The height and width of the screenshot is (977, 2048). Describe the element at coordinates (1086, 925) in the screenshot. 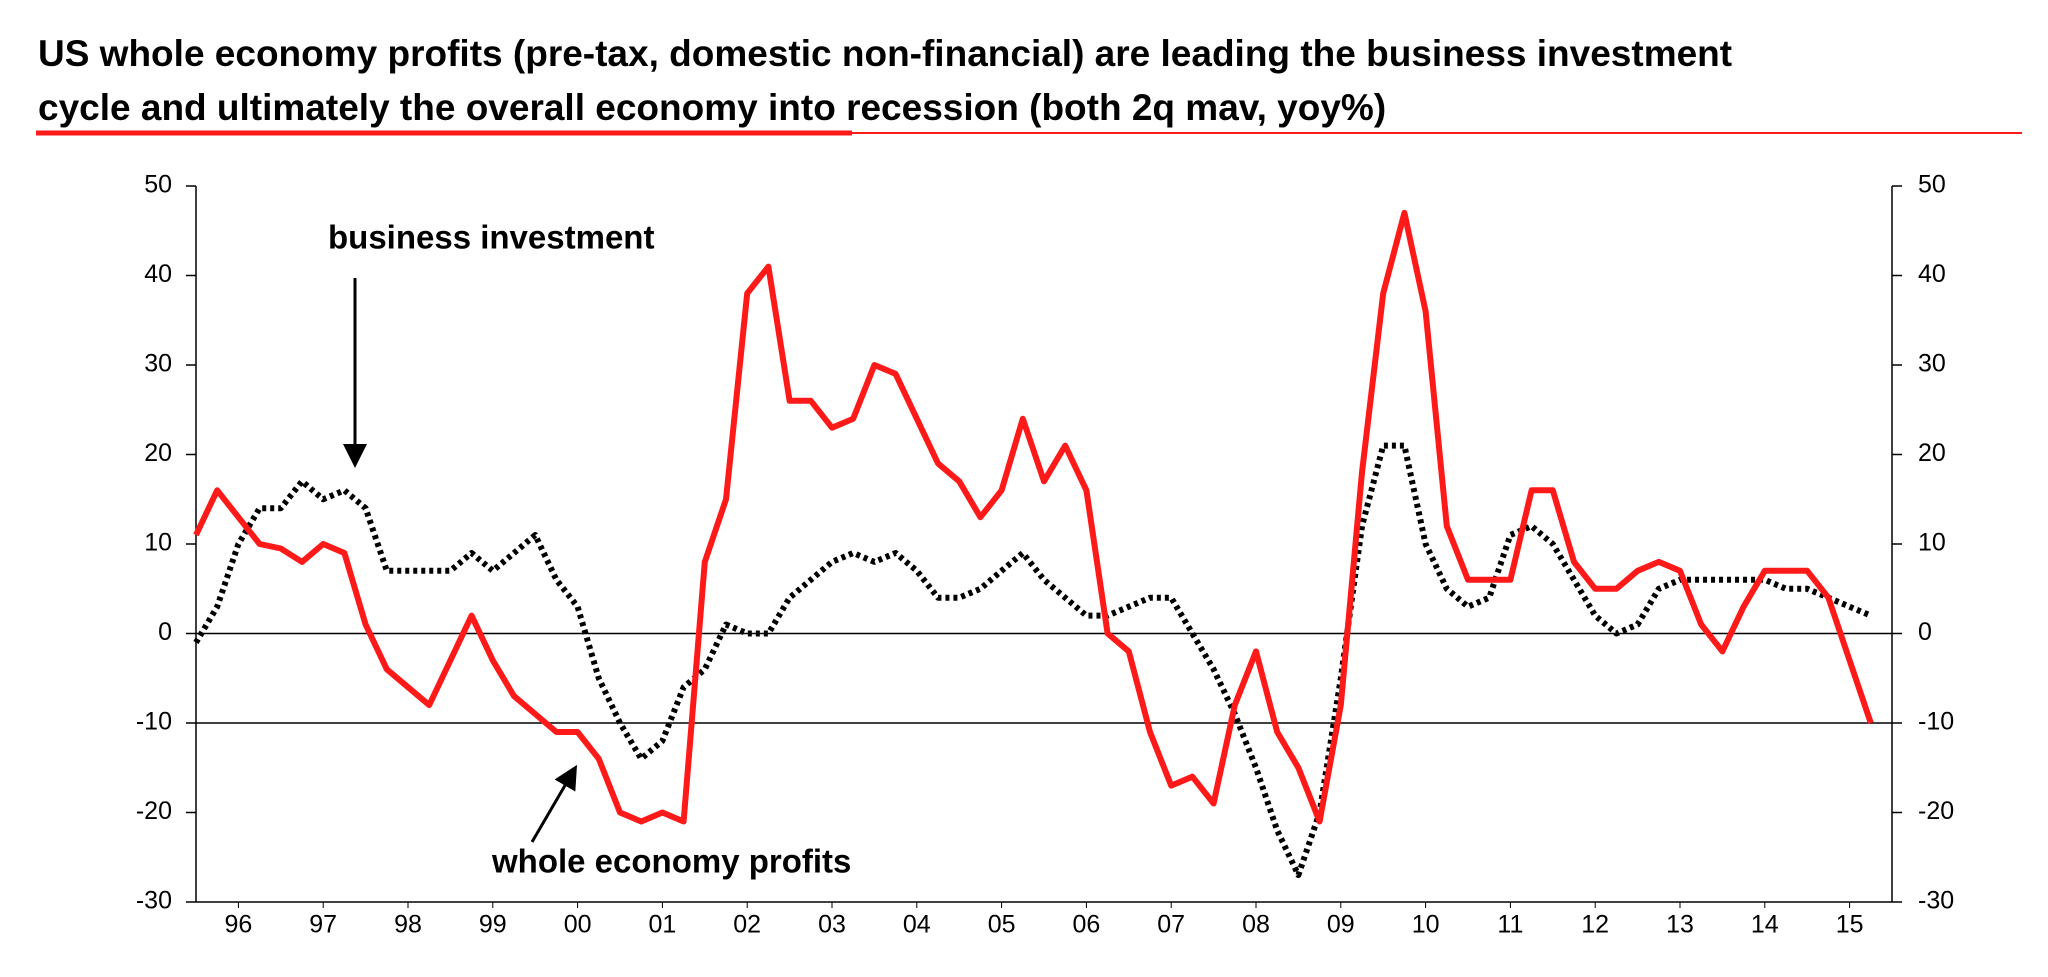

I see `x-tick-label: 06` at that location.